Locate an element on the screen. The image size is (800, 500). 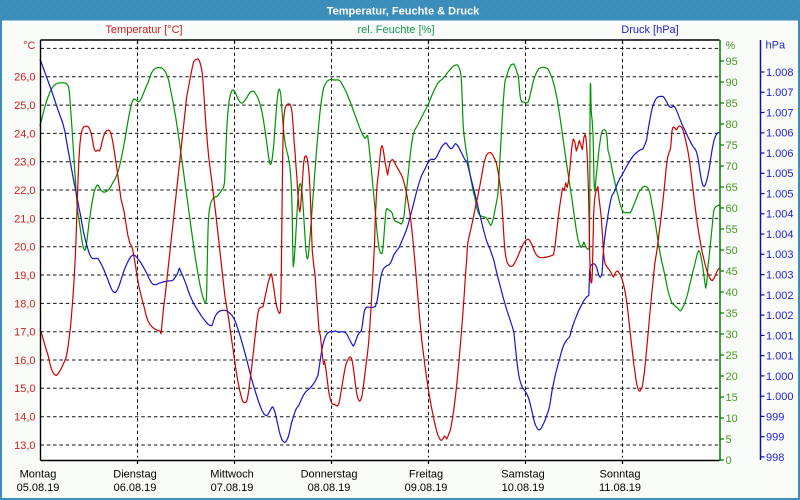
svg-text: 22,0 is located at coordinates (24, 191).